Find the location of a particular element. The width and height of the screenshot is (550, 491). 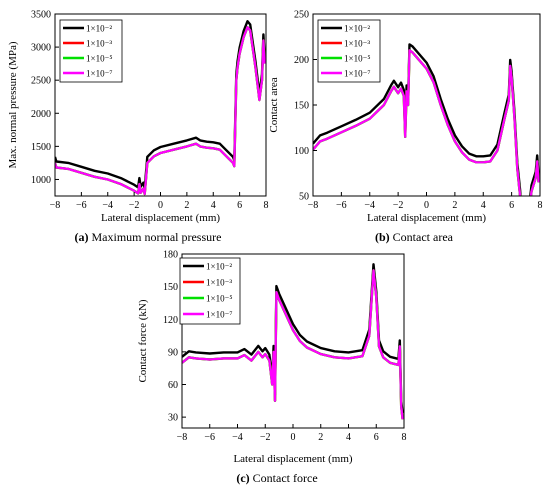

y-tick-label: 100 is located at coordinates (301, 151).